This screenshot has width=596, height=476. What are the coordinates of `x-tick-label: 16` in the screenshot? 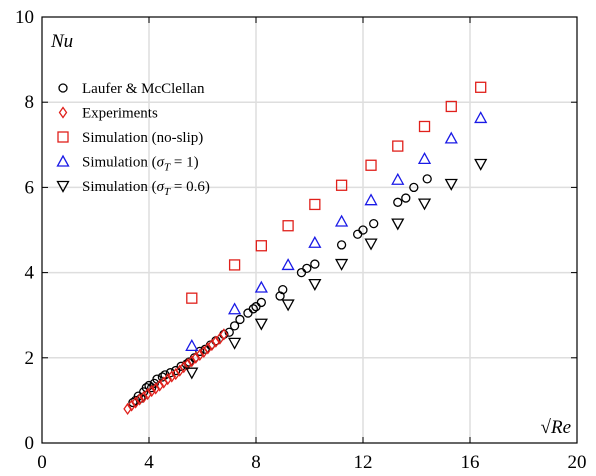 It's located at (470, 462).